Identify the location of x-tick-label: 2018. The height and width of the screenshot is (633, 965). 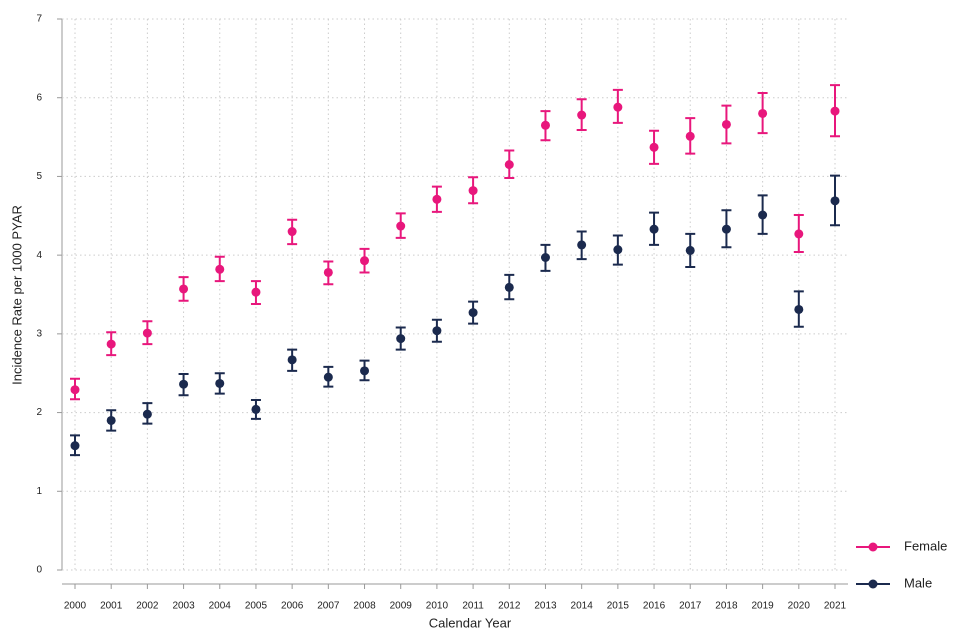
(726, 606).